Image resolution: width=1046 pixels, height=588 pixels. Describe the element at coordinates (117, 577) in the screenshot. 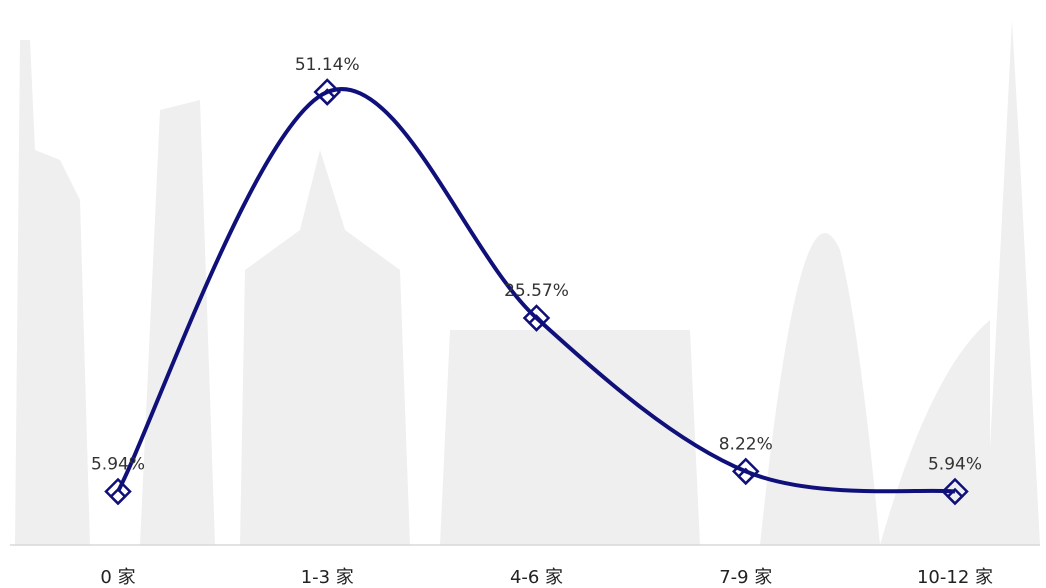

I see `x-tick-label: 0 家` at that location.